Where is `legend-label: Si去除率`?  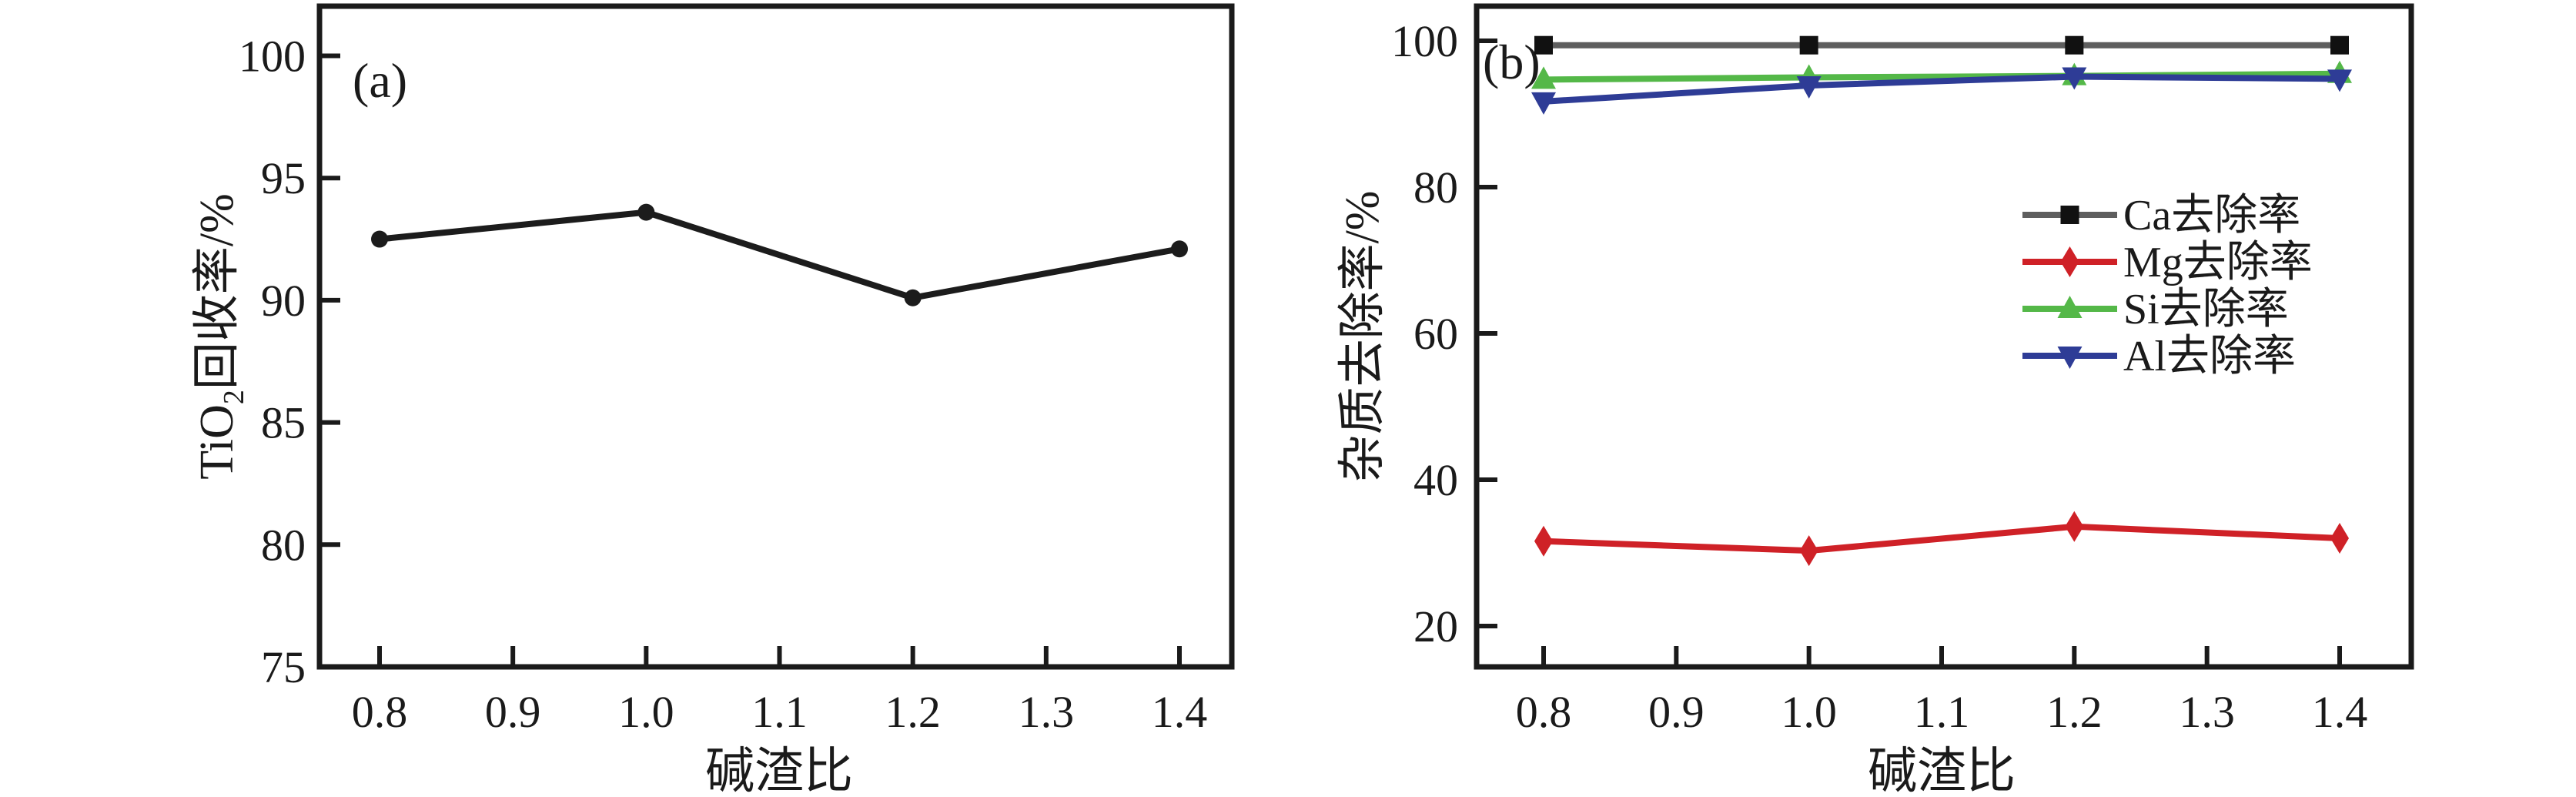
legend-label: Si去除率 is located at coordinates (2206, 309).